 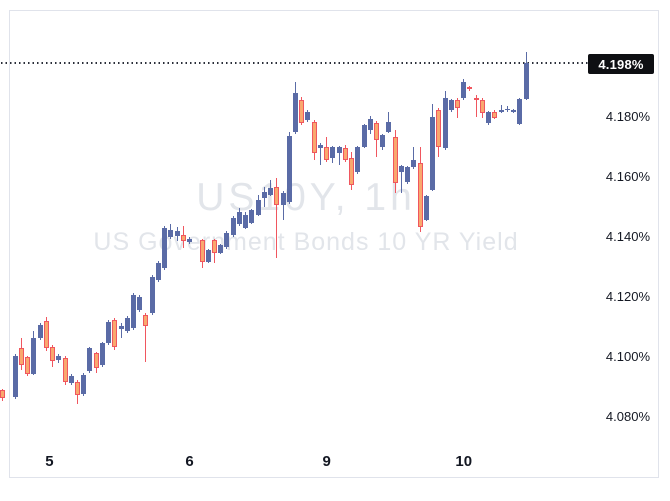 I want to click on price-tick-label: 4.120%, so click(x=627, y=296).